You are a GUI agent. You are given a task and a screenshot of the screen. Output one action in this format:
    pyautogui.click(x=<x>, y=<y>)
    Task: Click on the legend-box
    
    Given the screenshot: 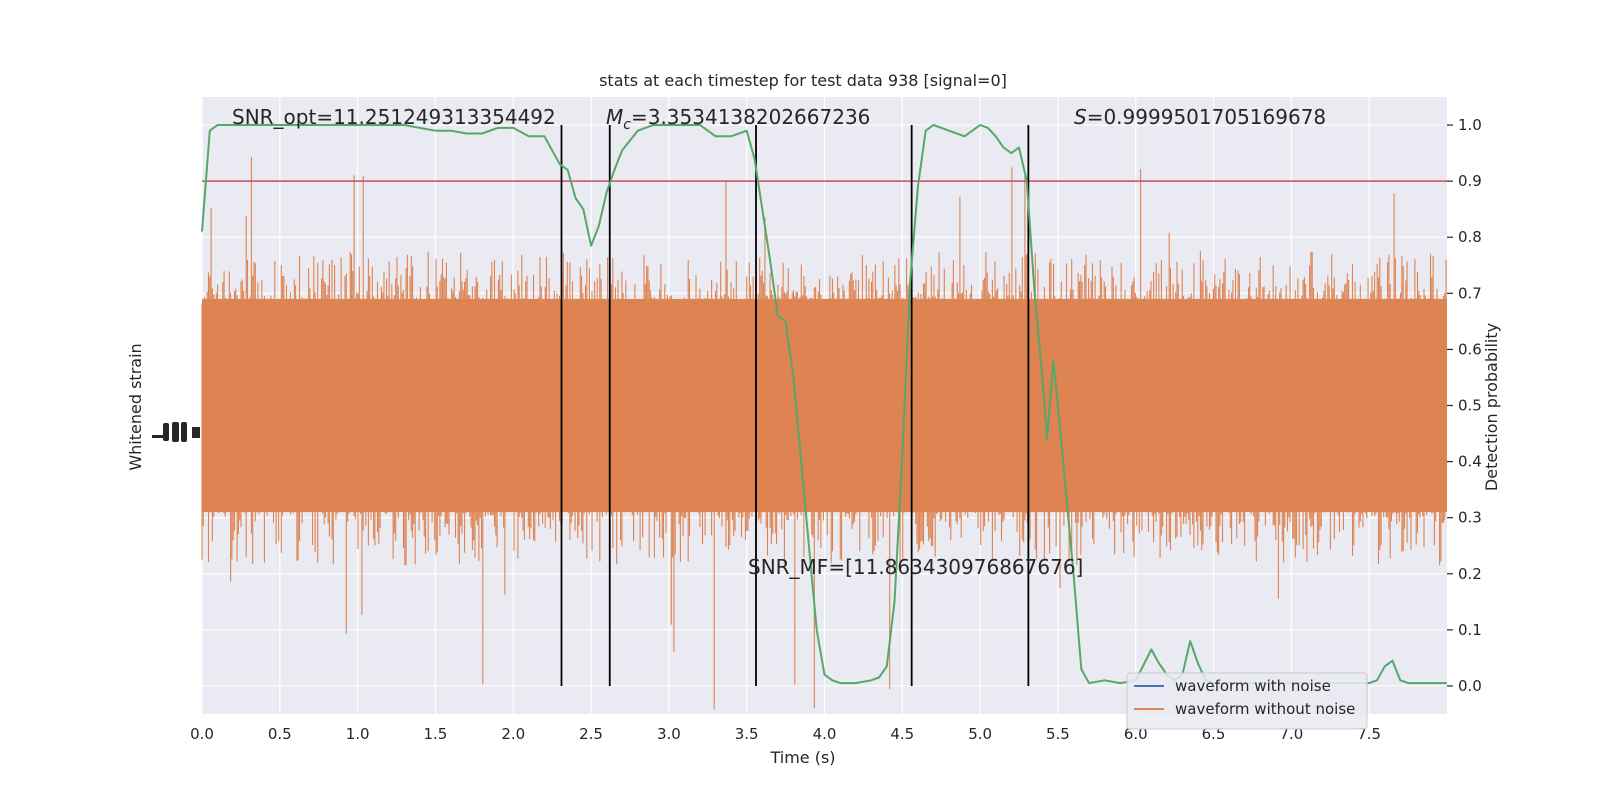 What is the action you would take?
    pyautogui.click(x=1247, y=701)
    